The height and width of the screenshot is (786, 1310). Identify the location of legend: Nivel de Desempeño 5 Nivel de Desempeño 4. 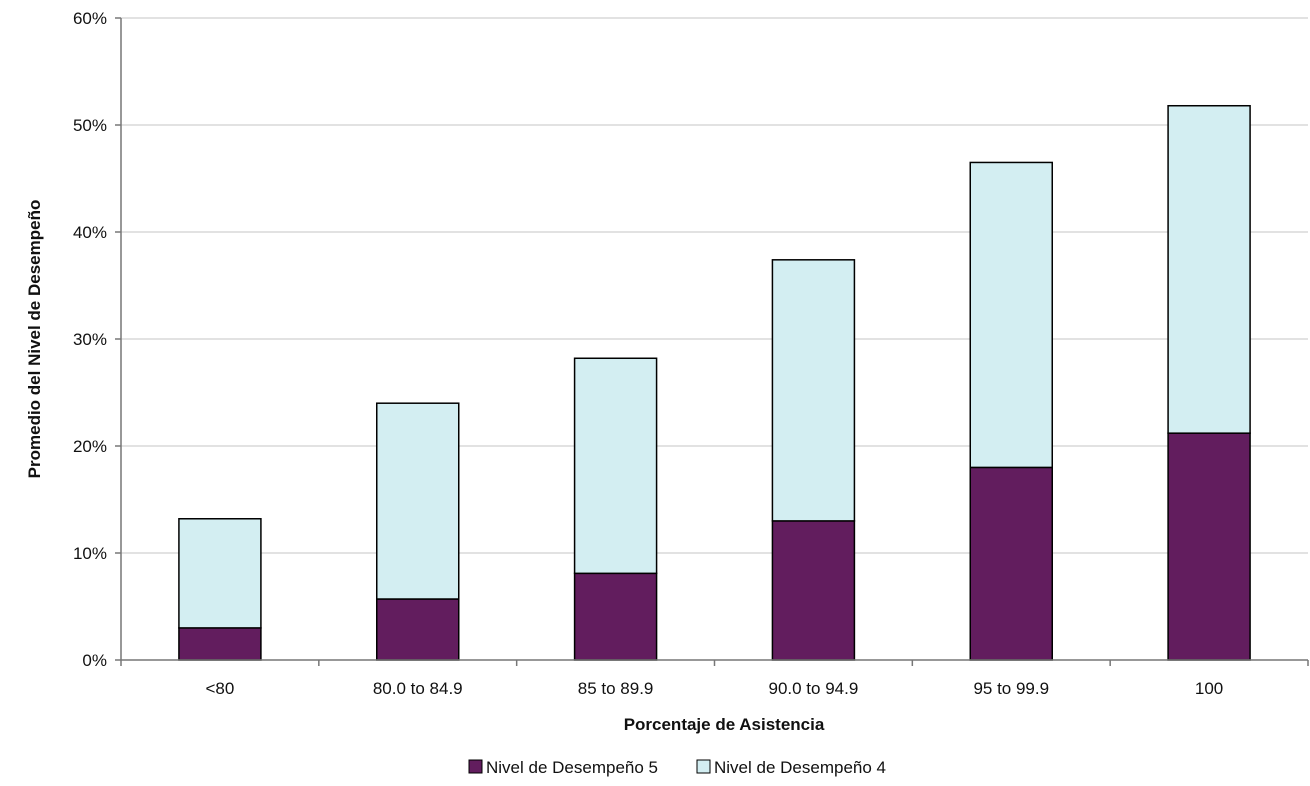
(677, 767).